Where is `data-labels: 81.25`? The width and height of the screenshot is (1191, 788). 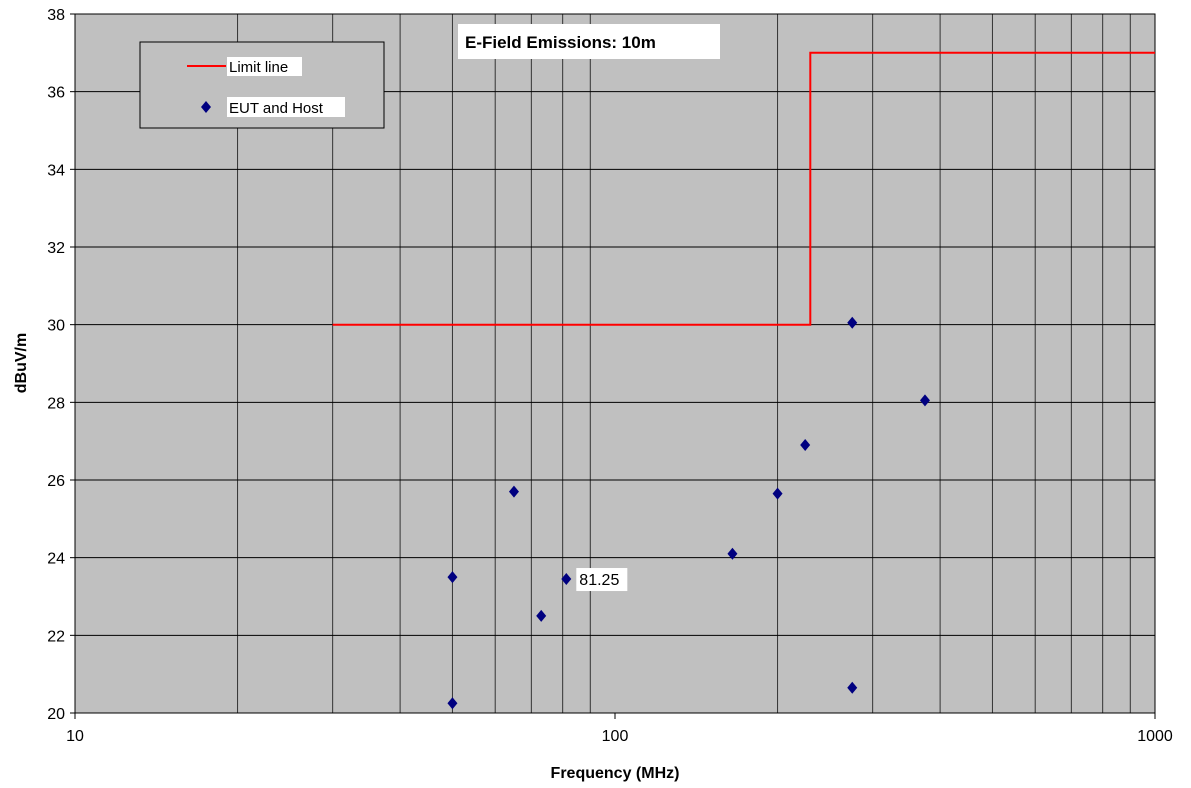
data-labels: 81.25 is located at coordinates (602, 580).